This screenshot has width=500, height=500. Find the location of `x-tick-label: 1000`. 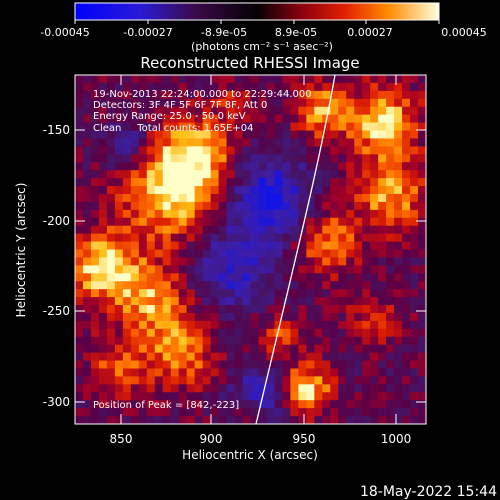

x-tick-label: 1000 is located at coordinates (396, 439).